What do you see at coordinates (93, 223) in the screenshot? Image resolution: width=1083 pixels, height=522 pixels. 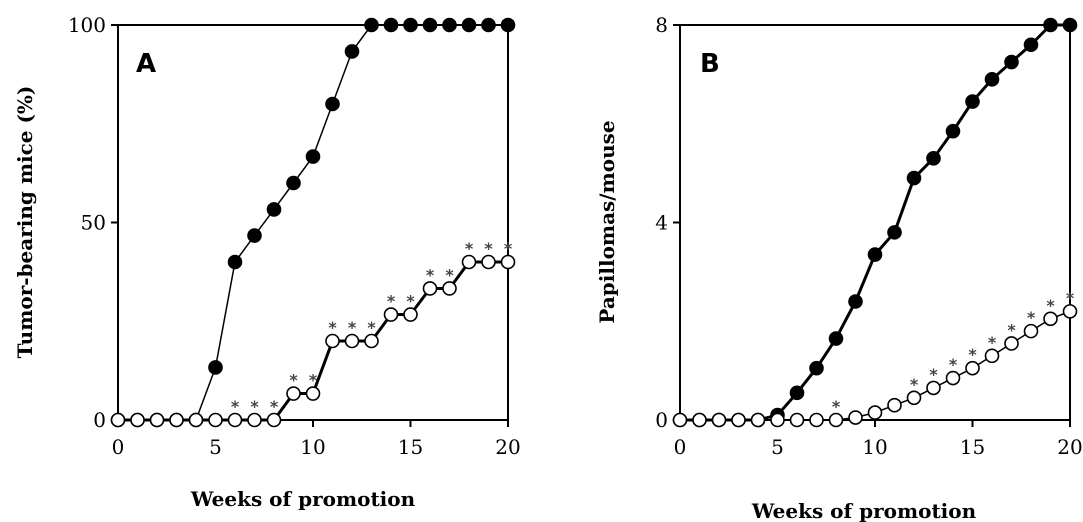 I see `y-tick-label: 50` at bounding box center [93, 223].